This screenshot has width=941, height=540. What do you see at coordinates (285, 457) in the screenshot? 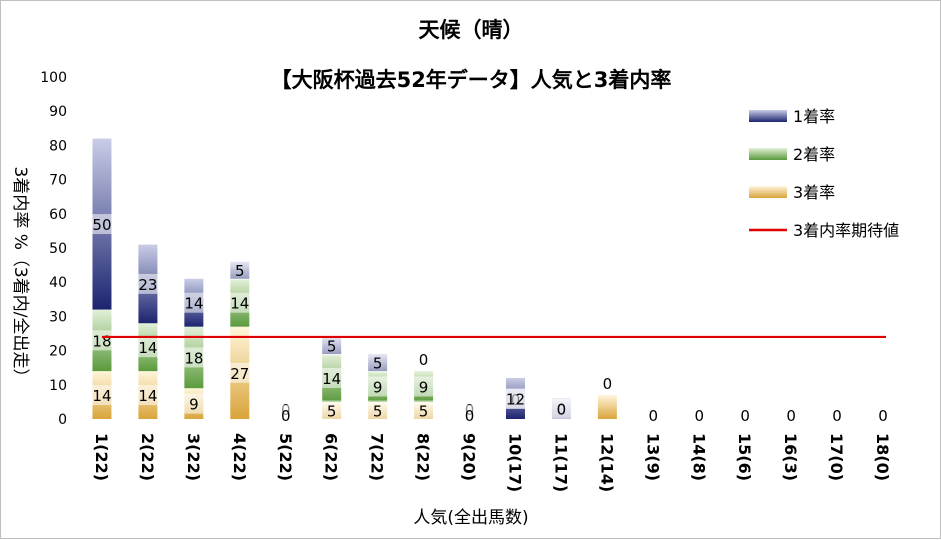
I see `x-tick-label: 5(22)` at bounding box center [285, 457].